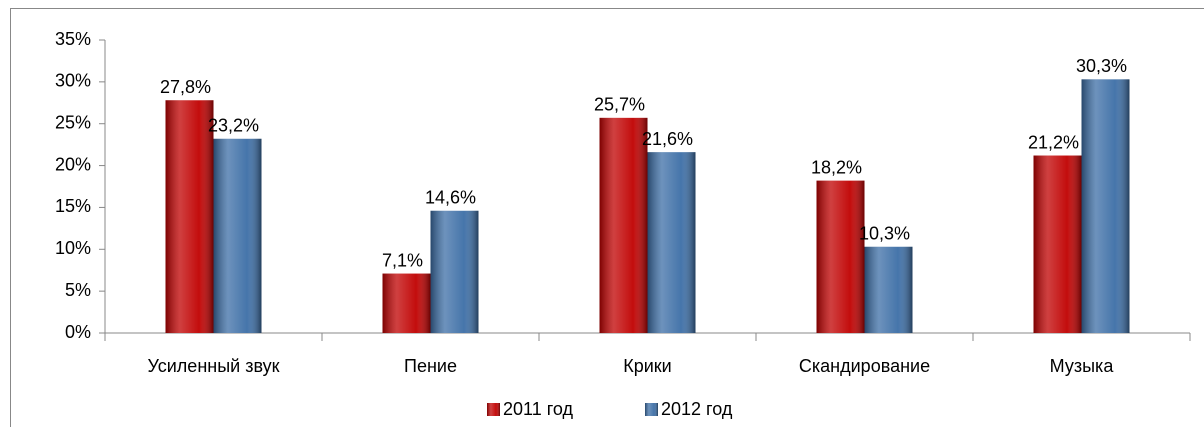  Describe the element at coordinates (1053, 142) in the screenshot. I see `data-label: 21,2%` at that location.